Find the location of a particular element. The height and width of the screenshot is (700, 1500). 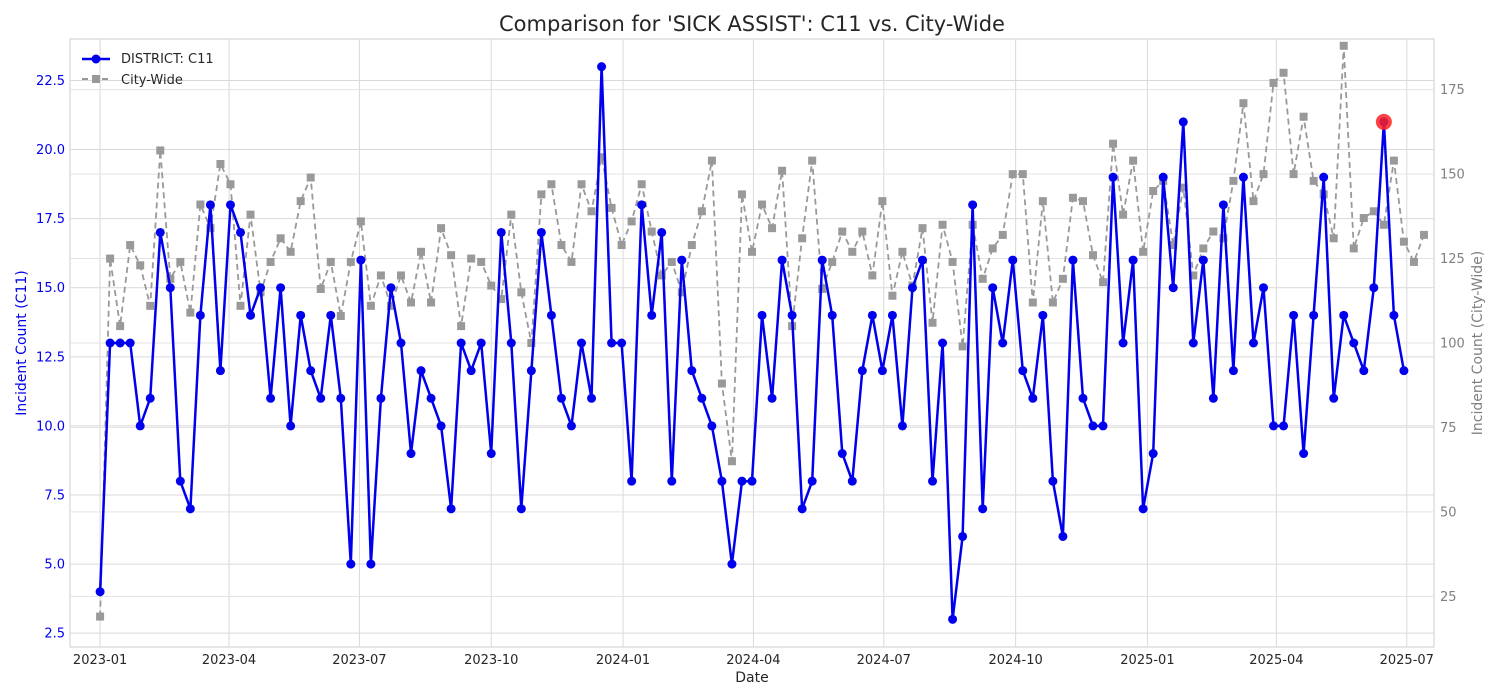

y-tick-label-left: 7.5 is located at coordinates (54, 496).